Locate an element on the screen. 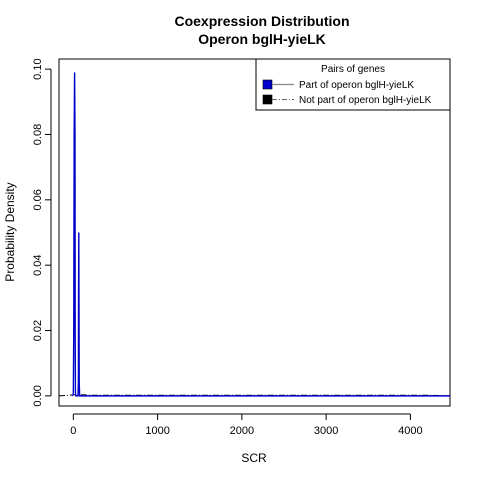 This screenshot has height=480, width=480. y-tick-label: 0.10 is located at coordinates (38, 68).